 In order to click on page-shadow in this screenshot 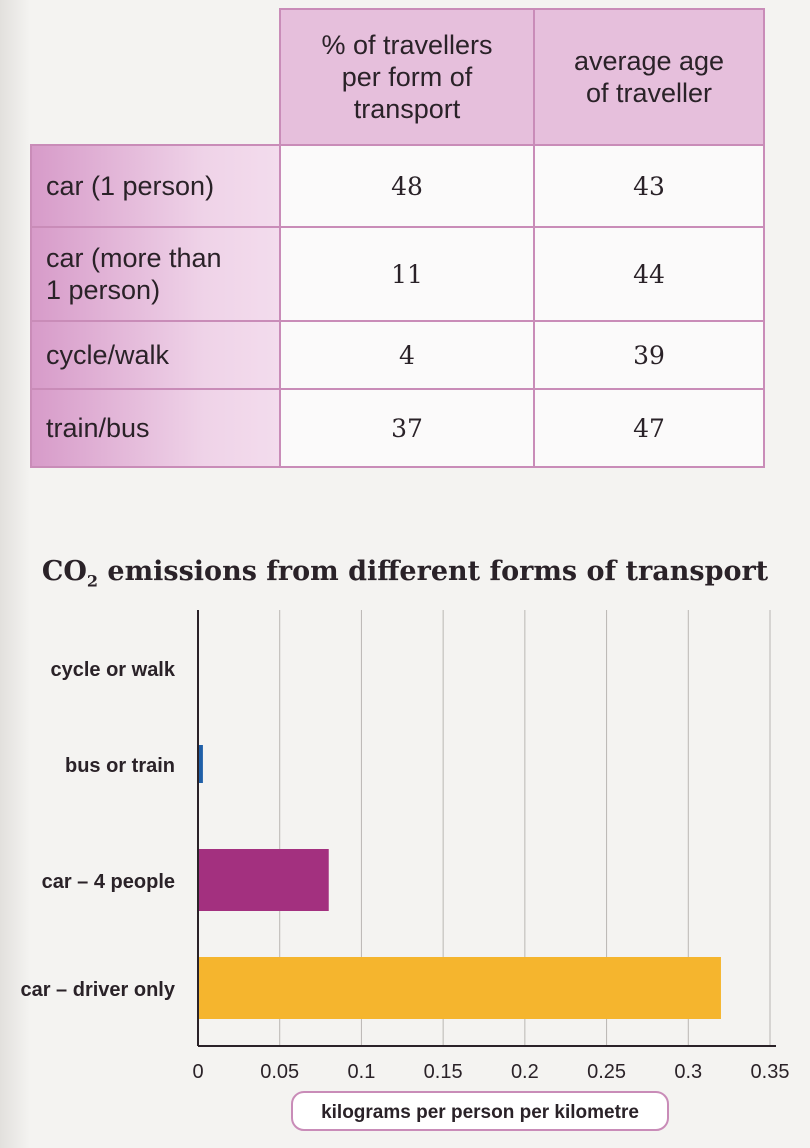, I will do `click(15, 574)`.